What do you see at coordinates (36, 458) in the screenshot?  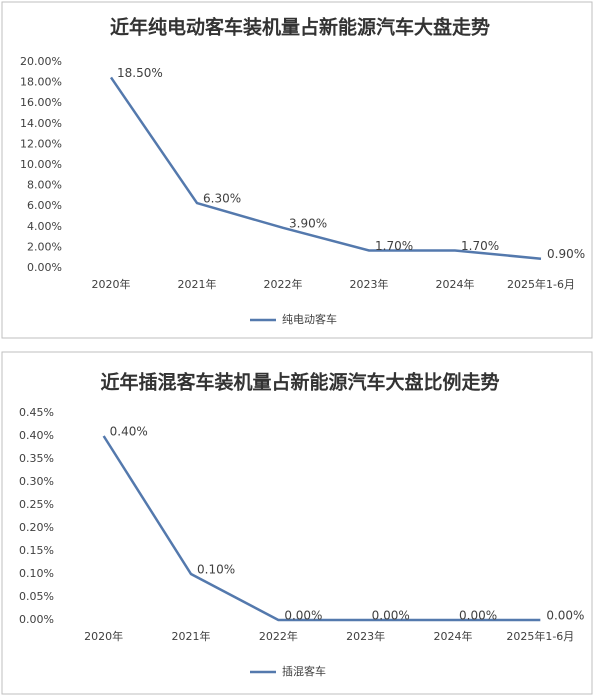 I see `y-tick-label: 0.35%` at bounding box center [36, 458].